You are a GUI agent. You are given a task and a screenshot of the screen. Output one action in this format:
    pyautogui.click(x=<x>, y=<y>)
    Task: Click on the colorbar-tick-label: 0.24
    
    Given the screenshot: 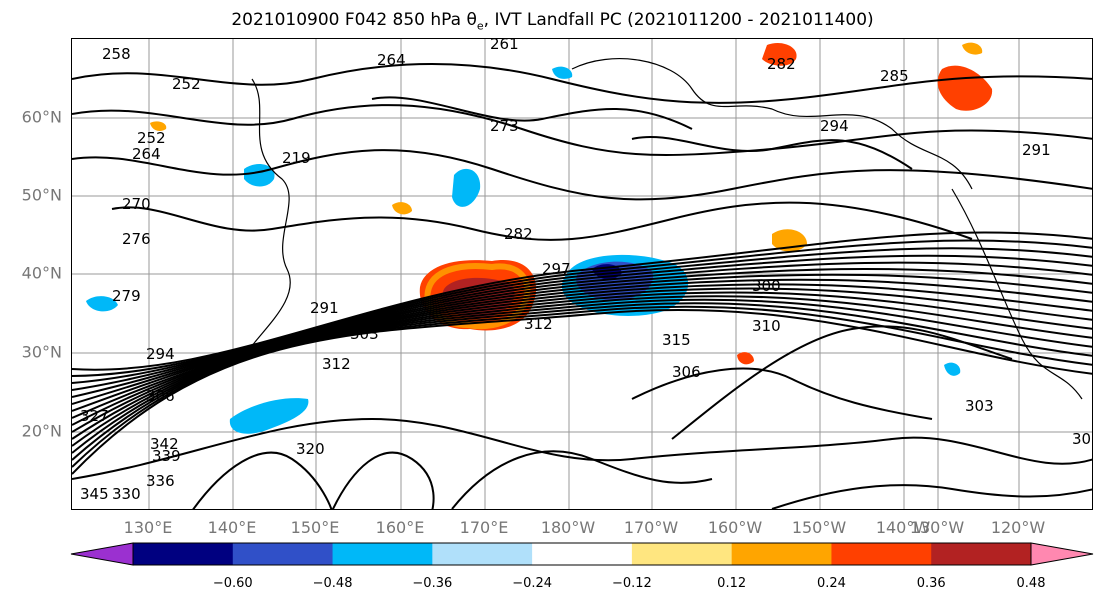 What is the action you would take?
    pyautogui.click(x=831, y=583)
    